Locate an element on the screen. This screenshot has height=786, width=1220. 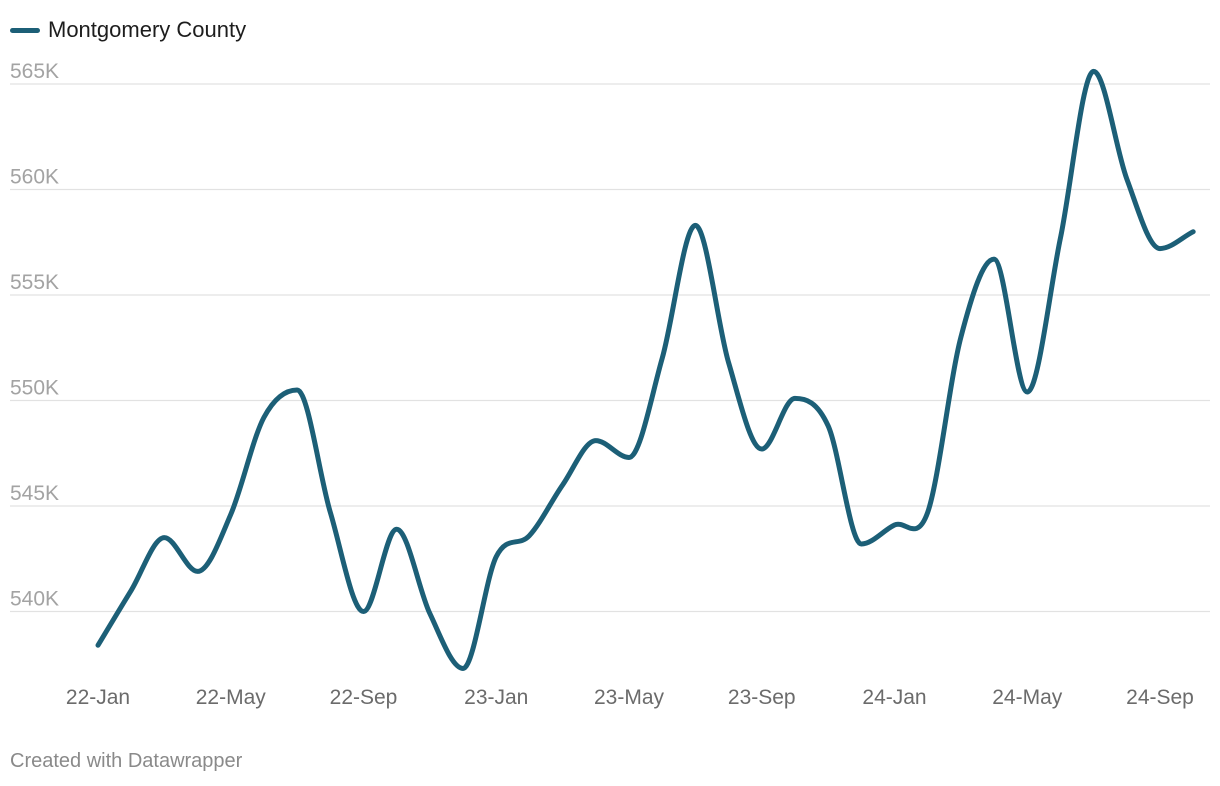
legend: Montgomery County is located at coordinates (128, 30).